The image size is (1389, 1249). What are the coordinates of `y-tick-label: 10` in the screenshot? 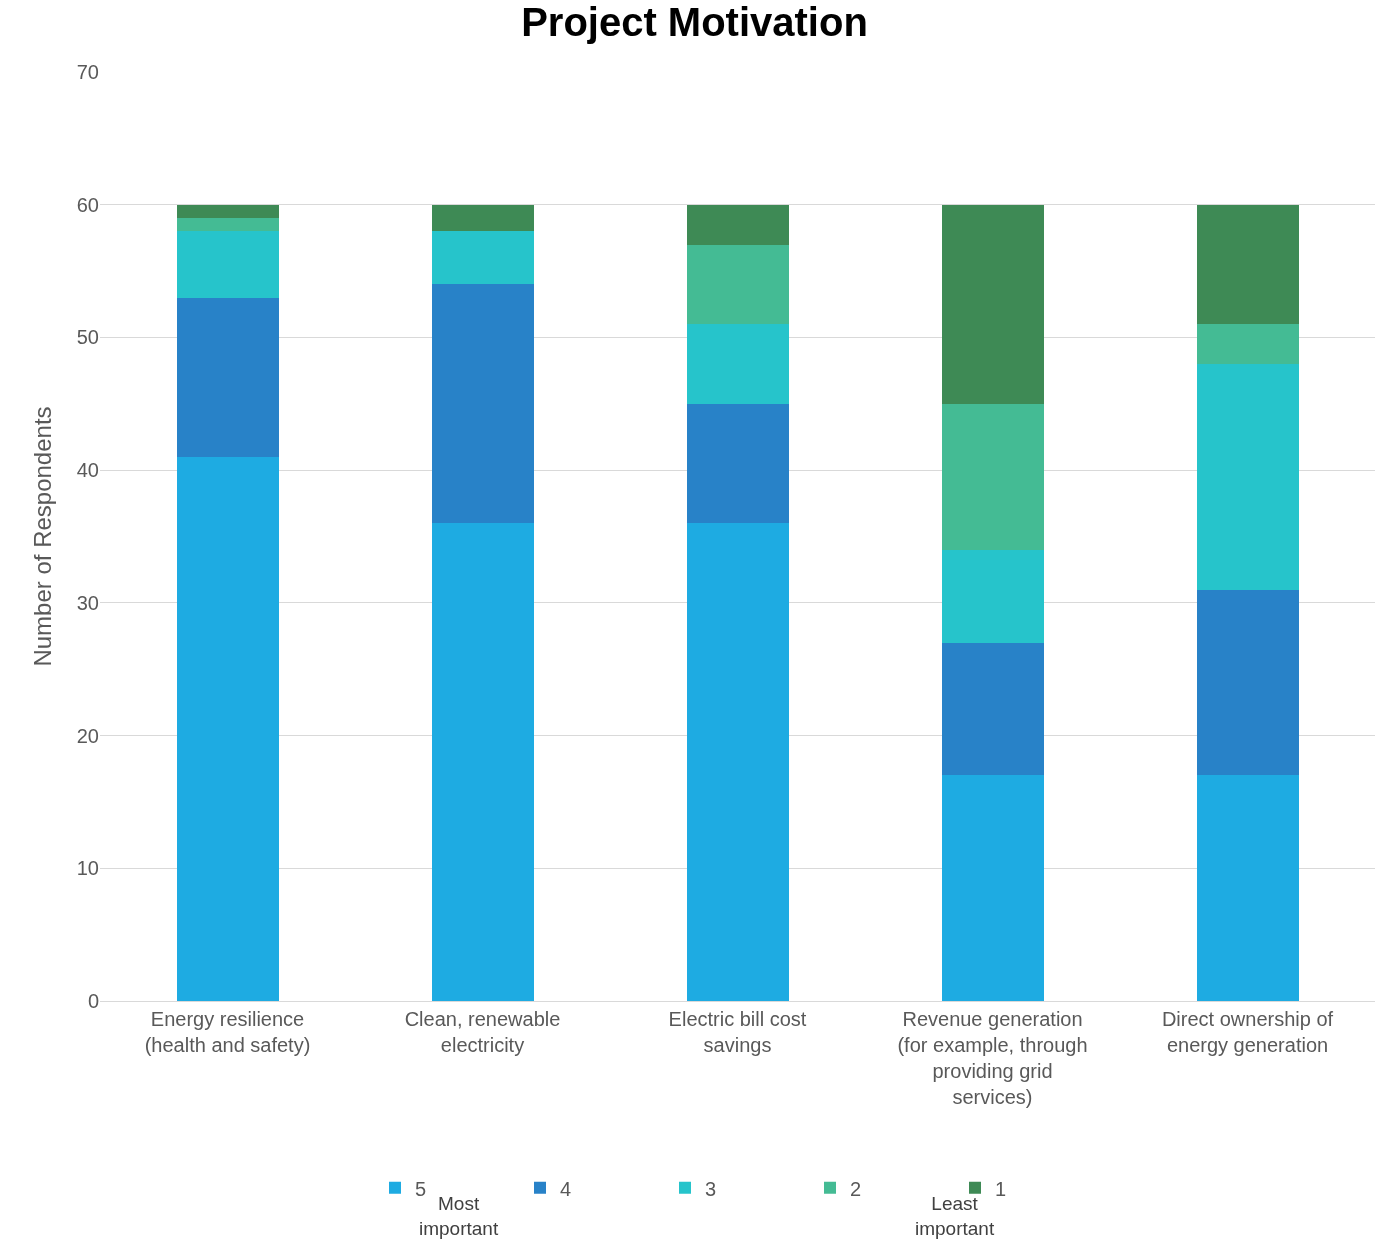 It's located at (87, 868).